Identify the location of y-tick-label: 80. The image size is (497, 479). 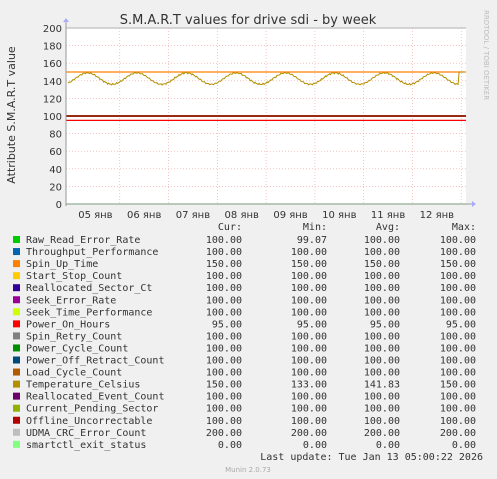
(55, 135).